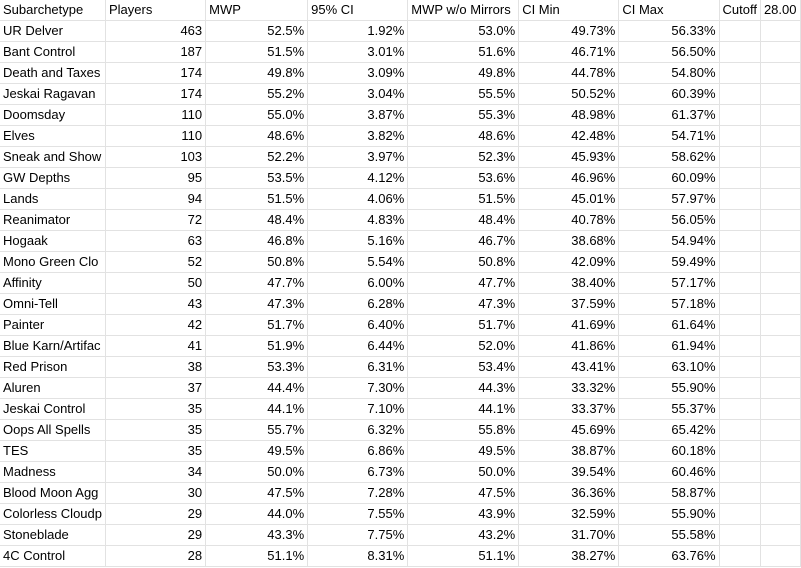  What do you see at coordinates (463, 136) in the screenshot?
I see `cell-mwp-wo-mirrors: 48.6%` at bounding box center [463, 136].